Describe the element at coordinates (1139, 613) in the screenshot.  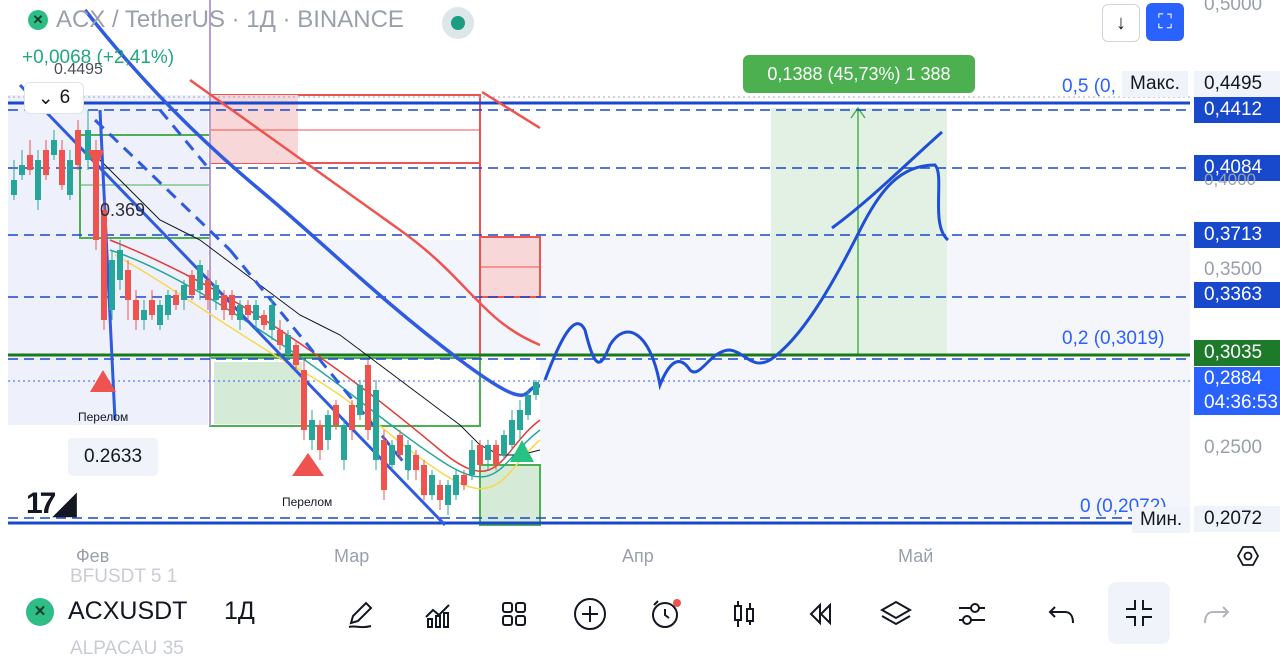
I see `collapse-icon` at that location.